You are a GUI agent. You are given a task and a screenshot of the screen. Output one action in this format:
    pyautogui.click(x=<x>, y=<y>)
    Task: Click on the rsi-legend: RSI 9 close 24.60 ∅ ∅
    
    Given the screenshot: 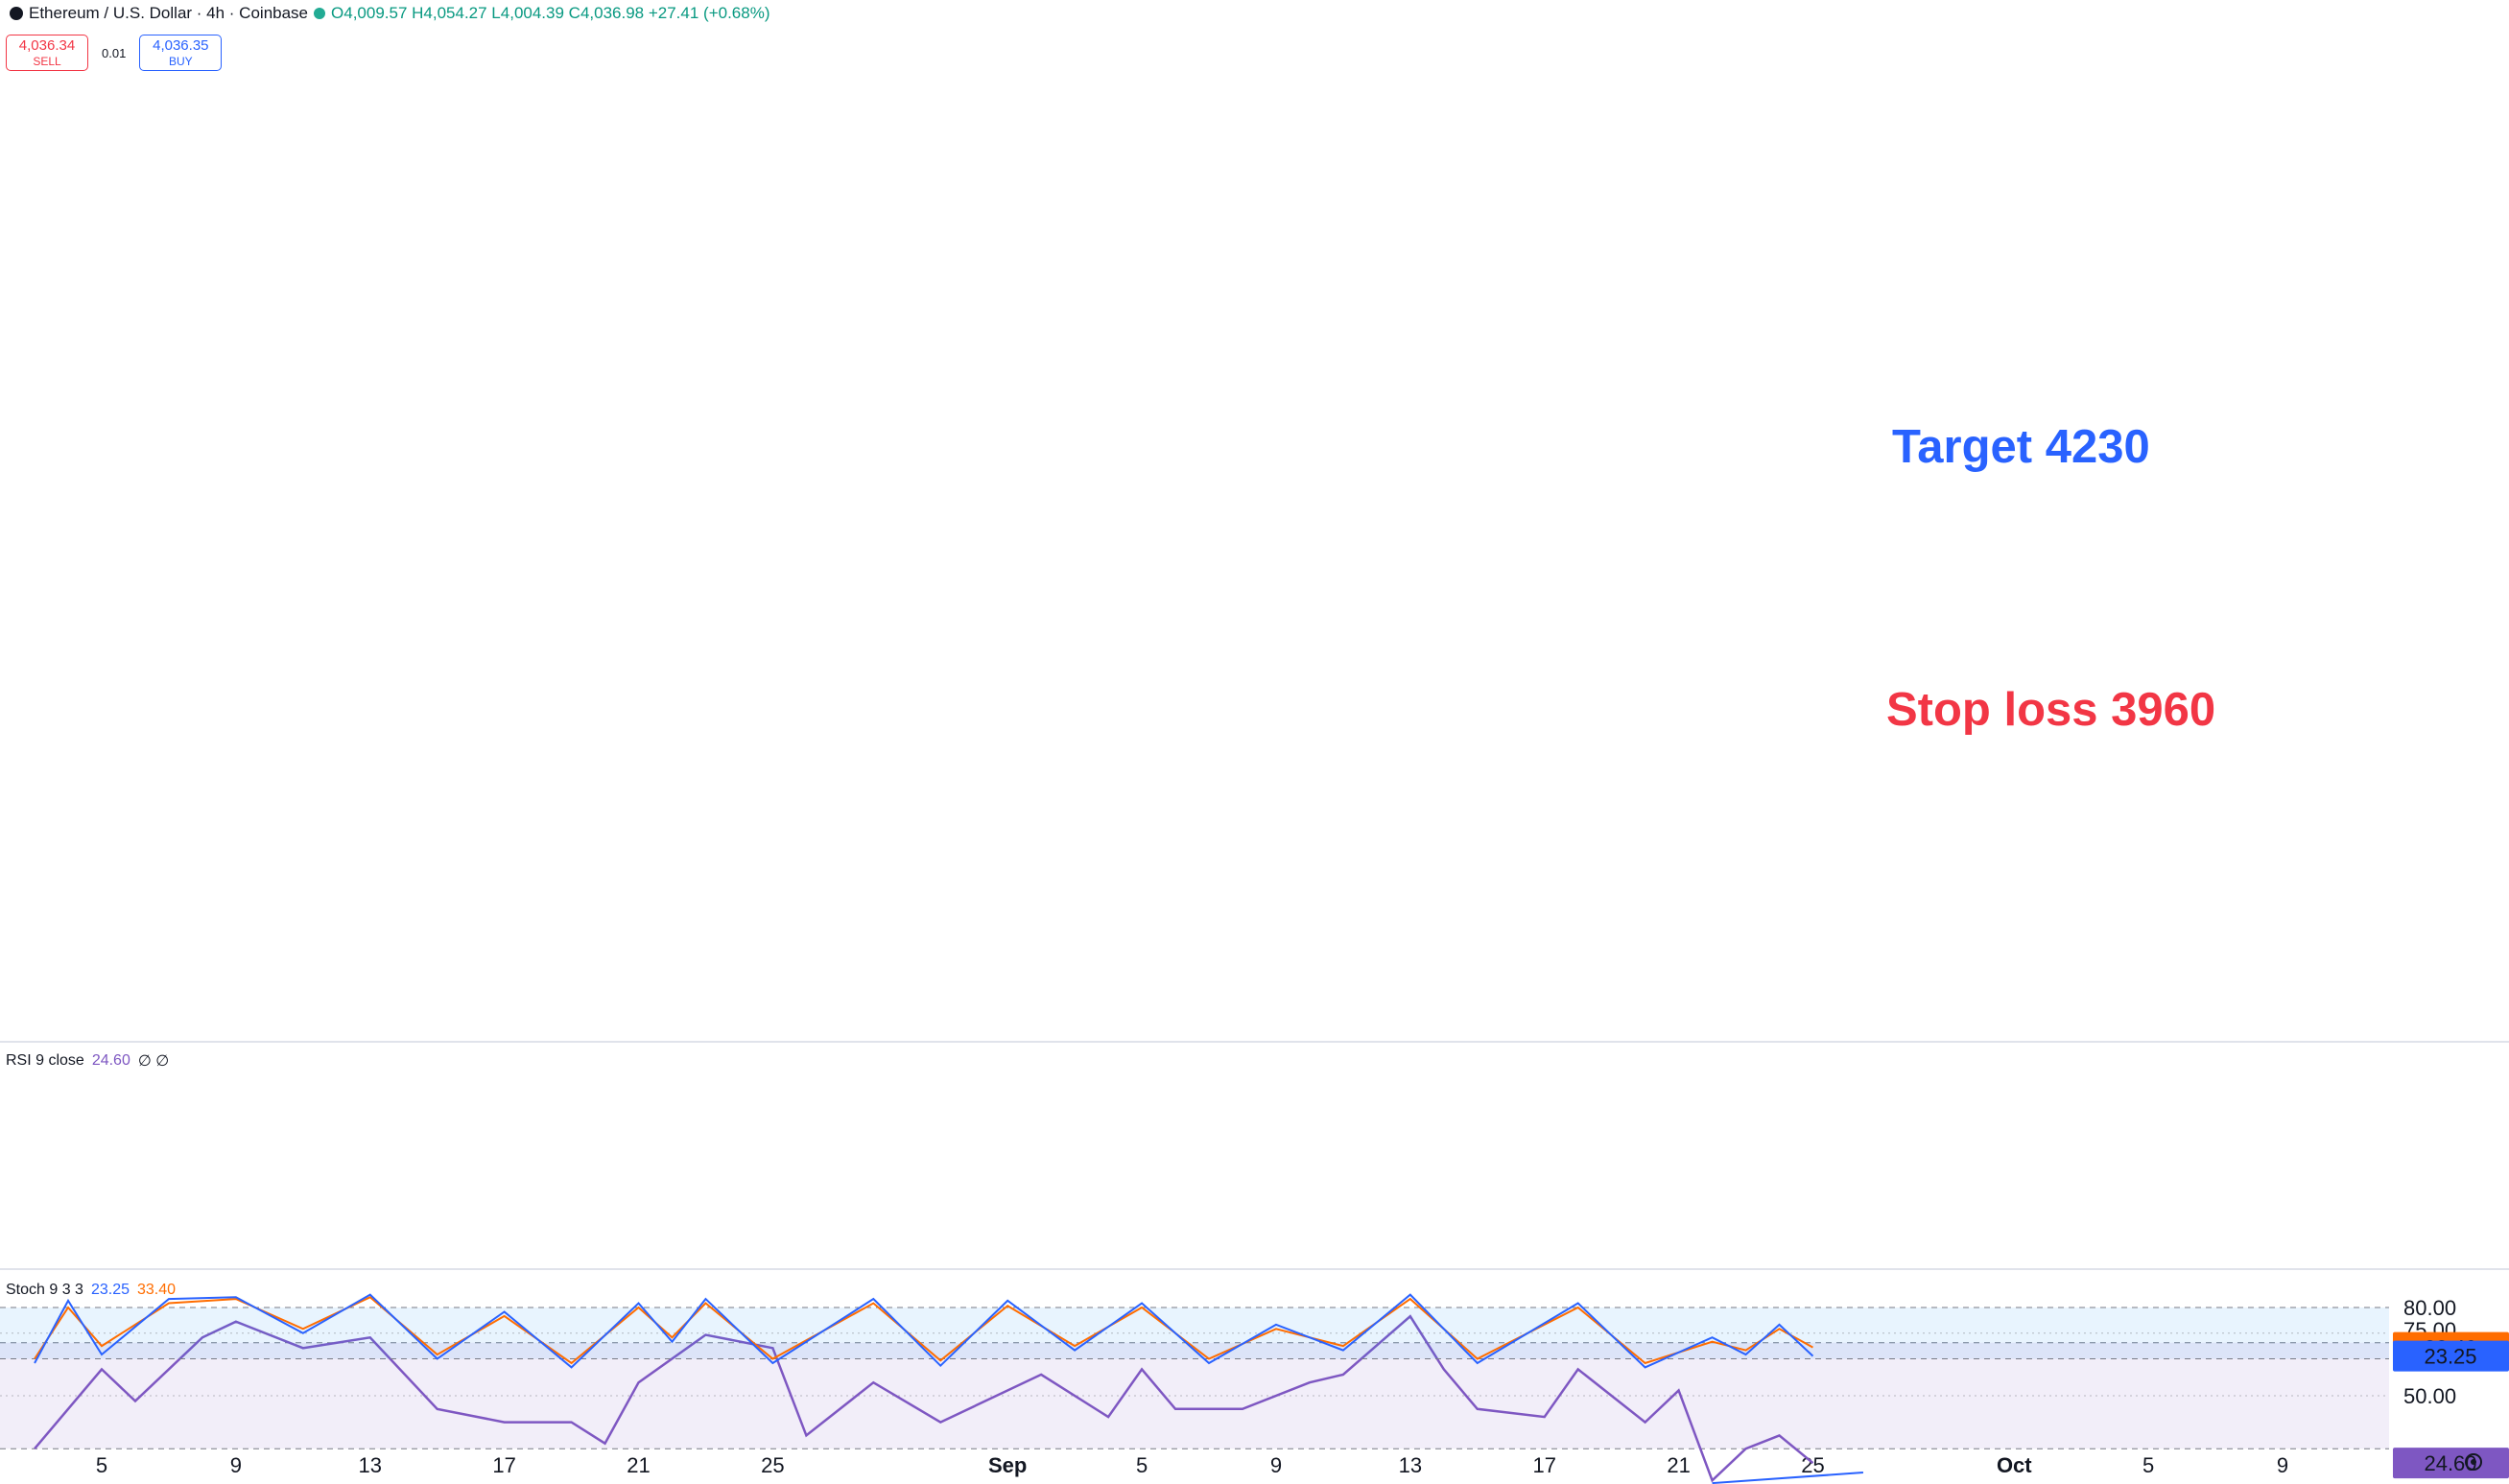 What is the action you would take?
    pyautogui.click(x=87, y=1061)
    